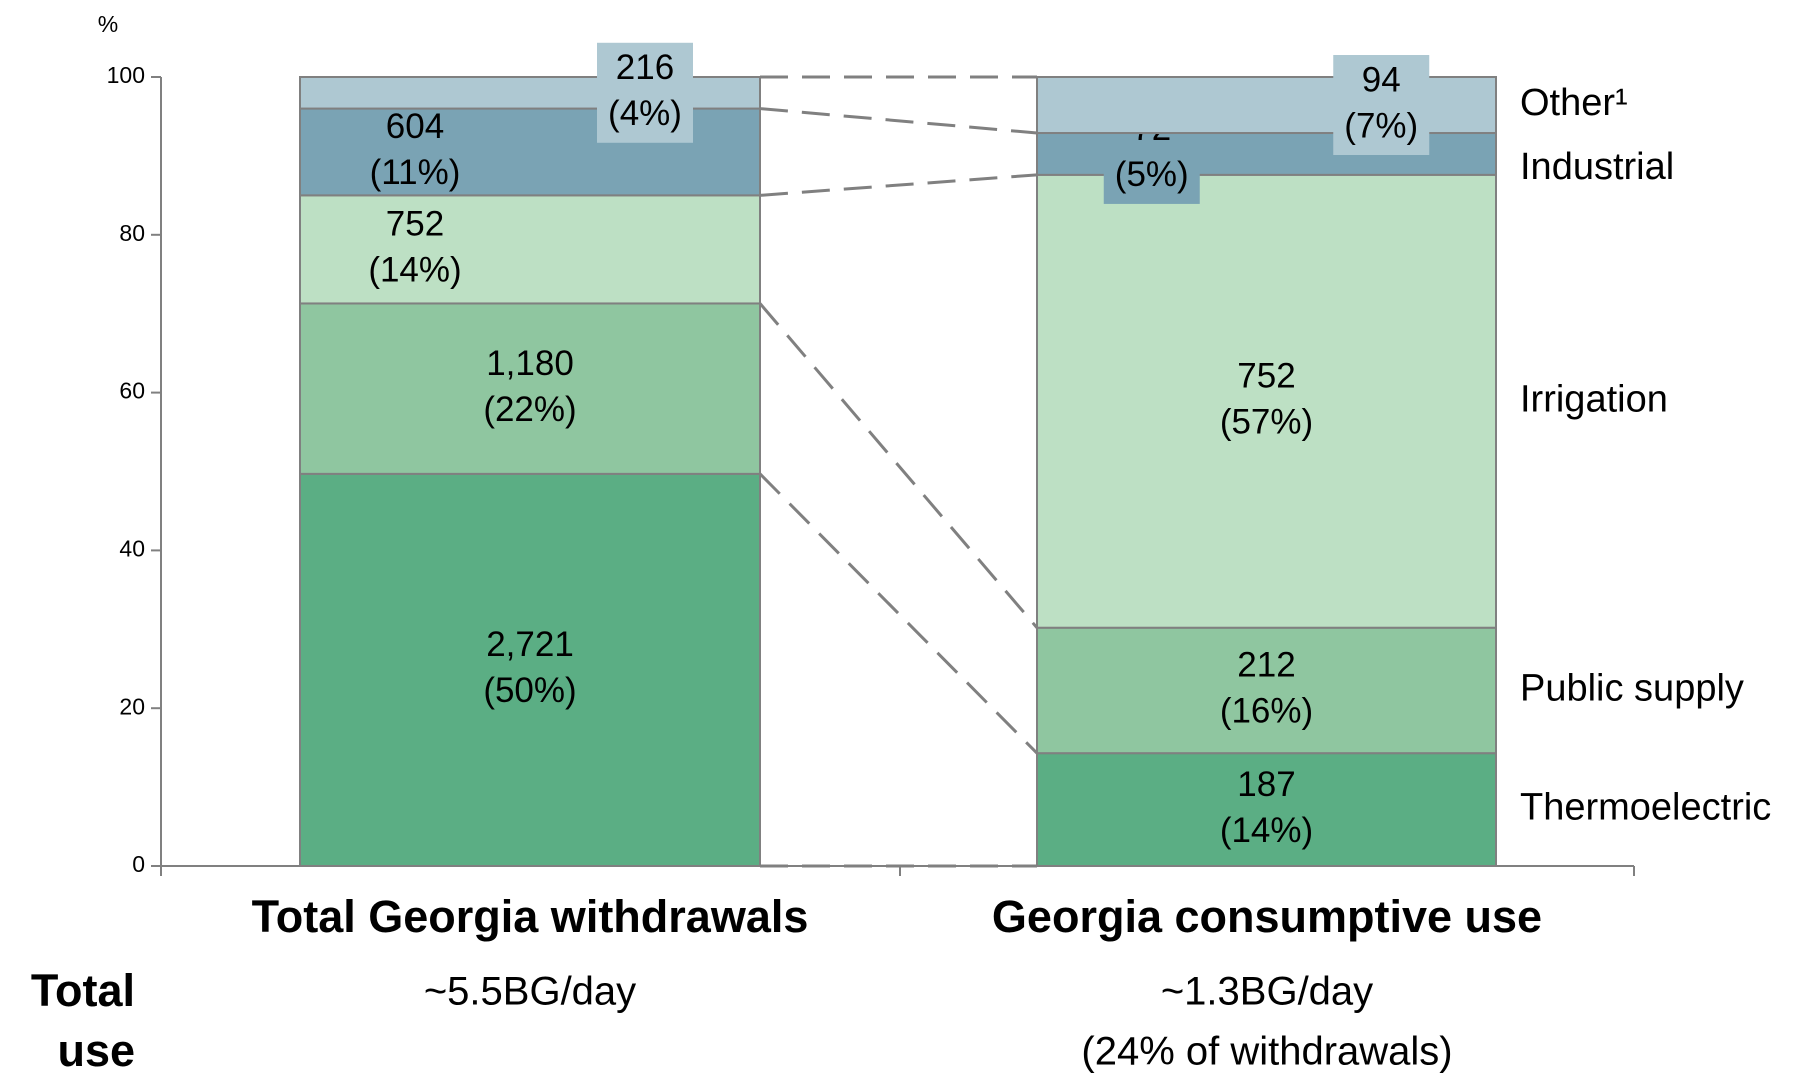 This screenshot has width=1820, height=1078. What do you see at coordinates (132, 233) in the screenshot?
I see `y-tick-label: 80` at bounding box center [132, 233].